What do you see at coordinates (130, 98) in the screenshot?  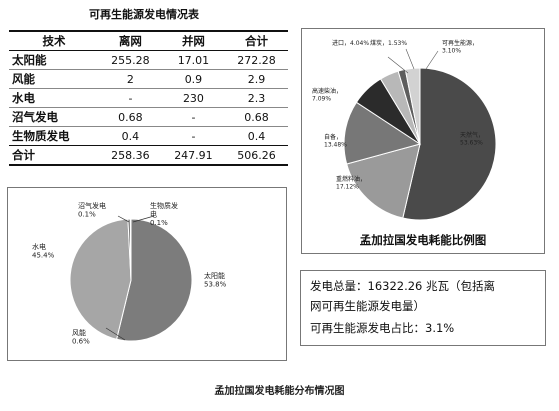 I see `cell-offgrid: -` at bounding box center [130, 98].